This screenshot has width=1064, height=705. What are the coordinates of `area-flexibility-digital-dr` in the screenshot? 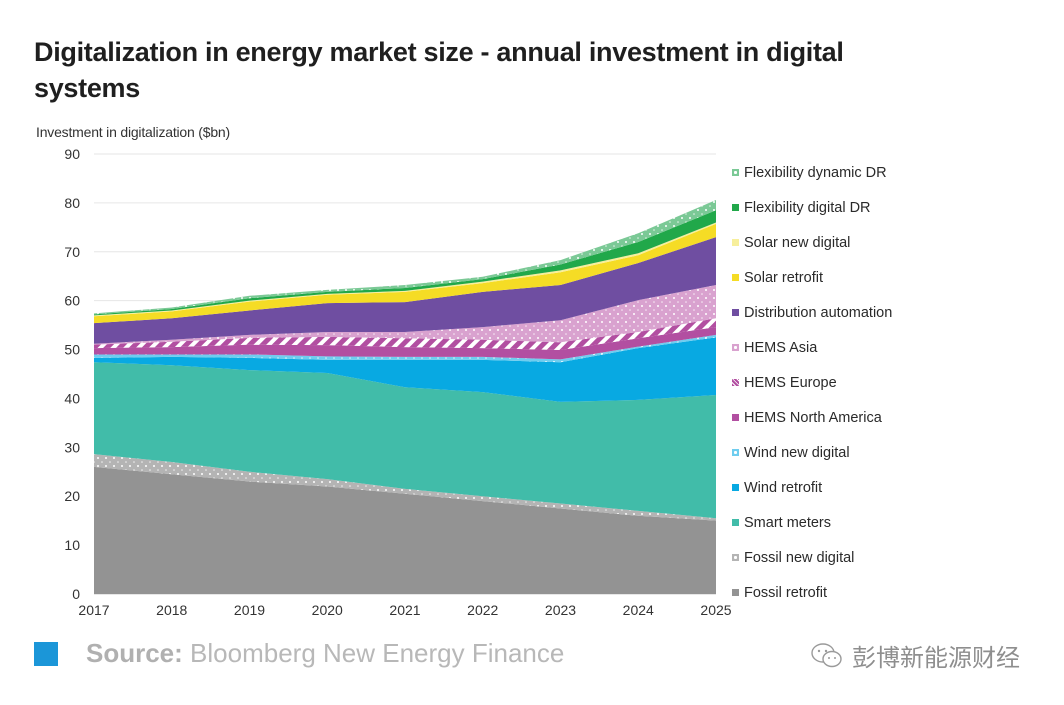 It's located at (405, 263).